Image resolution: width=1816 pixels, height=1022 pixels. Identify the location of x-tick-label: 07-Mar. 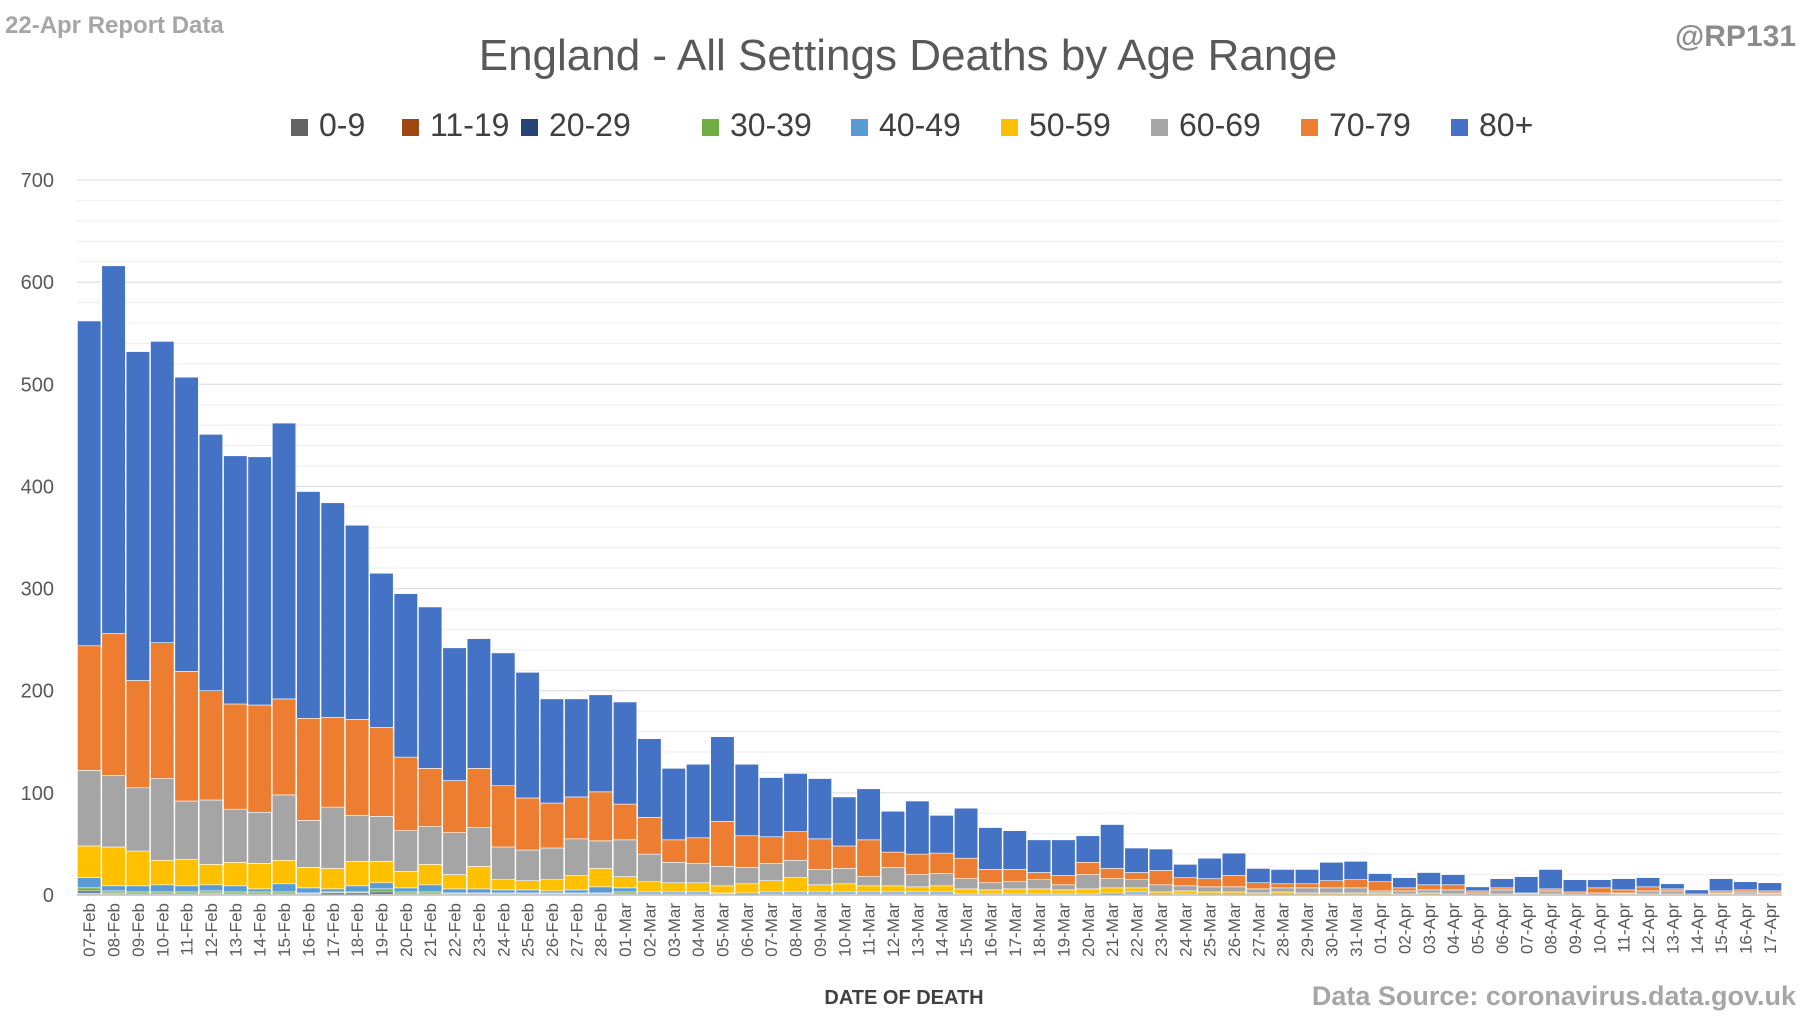
(771, 930).